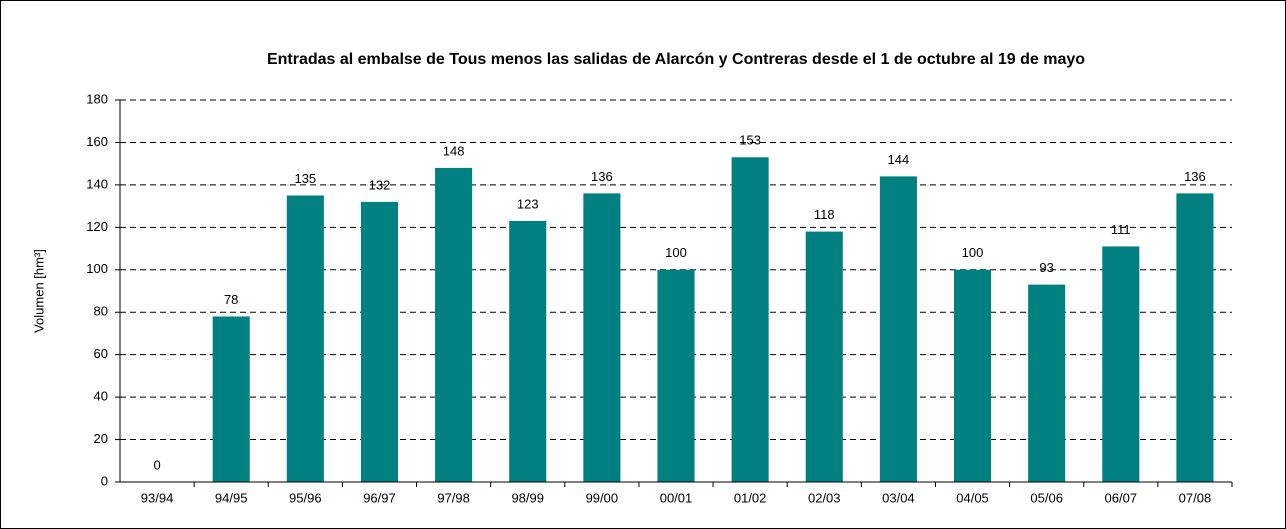 This screenshot has height=529, width=1286. Describe the element at coordinates (101, 438) in the screenshot. I see `y-tick-label: 20` at that location.